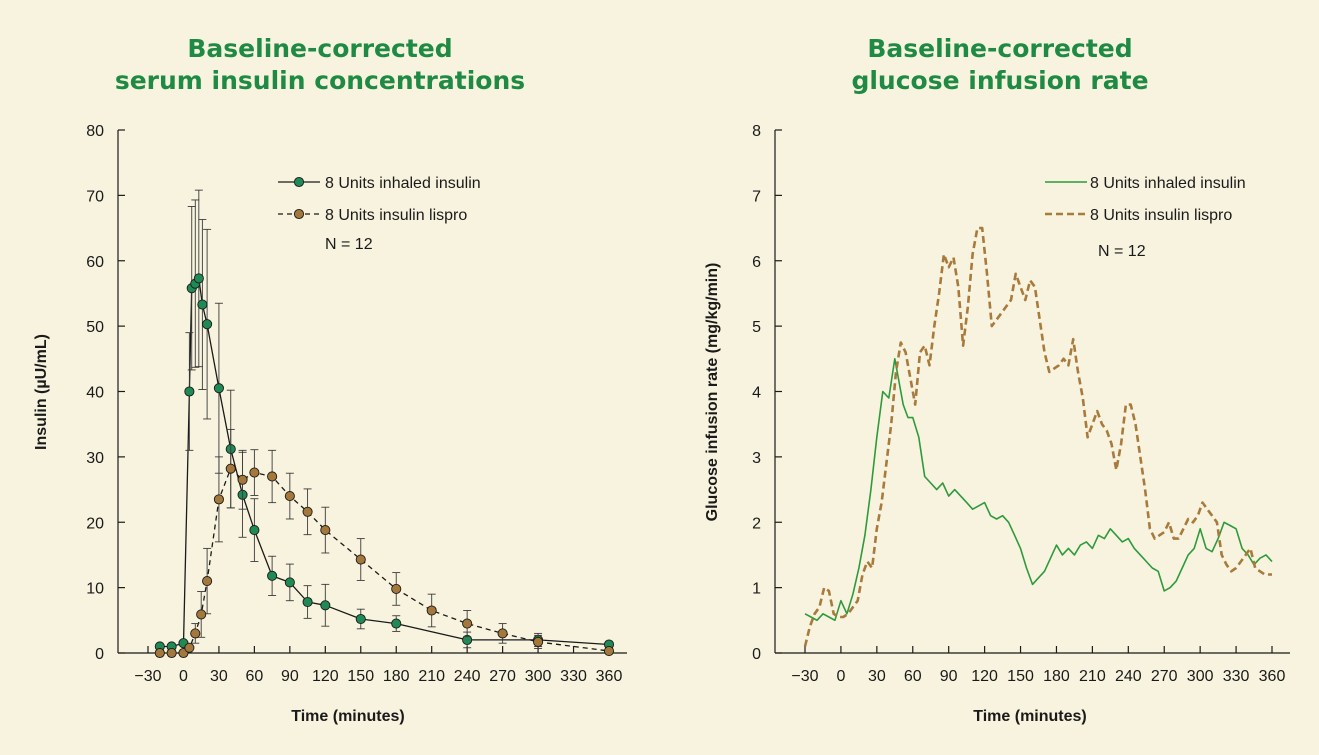  I want to click on legend-note: N = 12, so click(1122, 251).